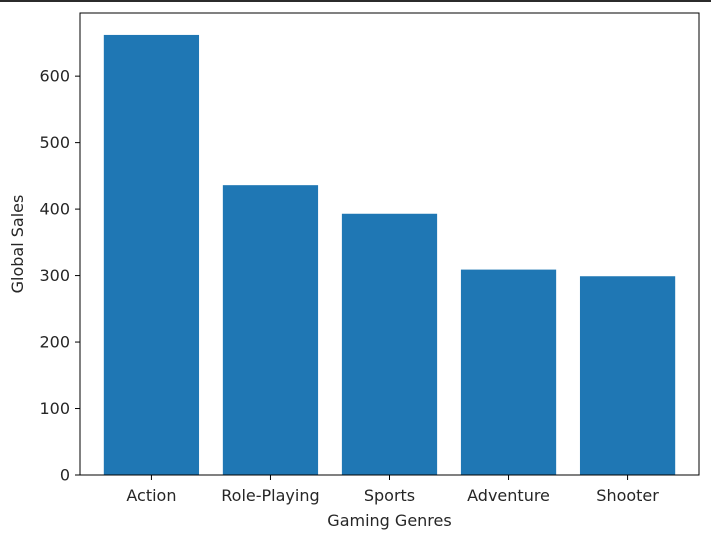  Describe the element at coordinates (151, 495) in the screenshot. I see `x-tick-label: Action` at that location.